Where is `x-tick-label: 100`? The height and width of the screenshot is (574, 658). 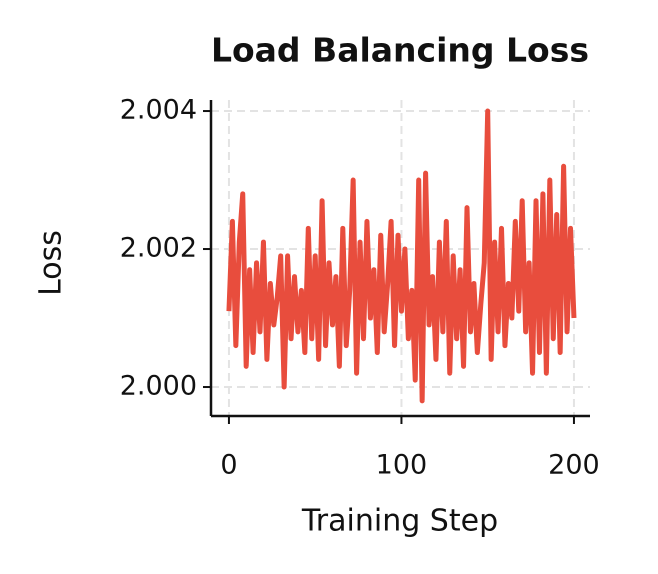 x-tick-label: 100 is located at coordinates (402, 465).